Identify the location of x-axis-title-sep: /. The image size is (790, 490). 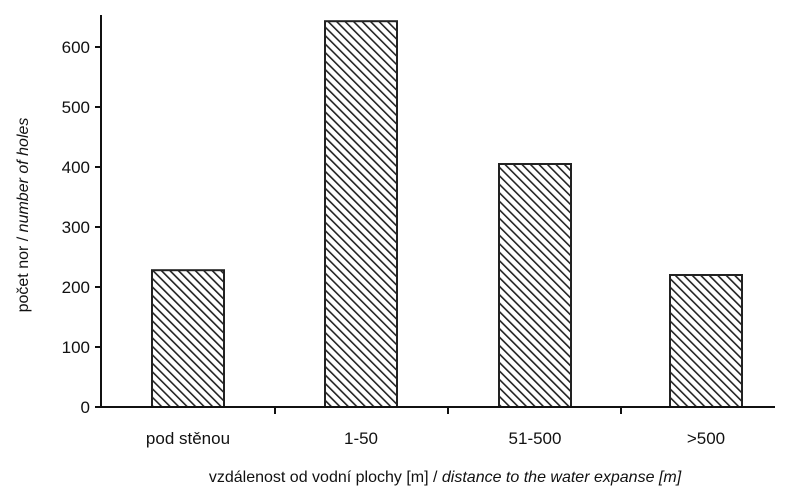
(435, 477).